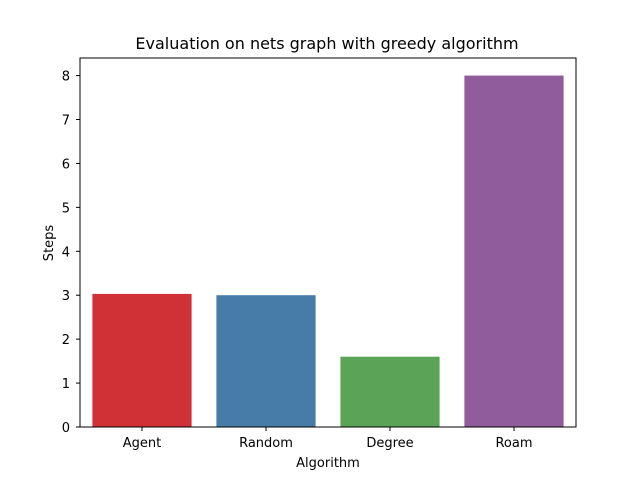 Image resolution: width=640 pixels, height=480 pixels. I want to click on x-tick-label: Random, so click(266, 443).